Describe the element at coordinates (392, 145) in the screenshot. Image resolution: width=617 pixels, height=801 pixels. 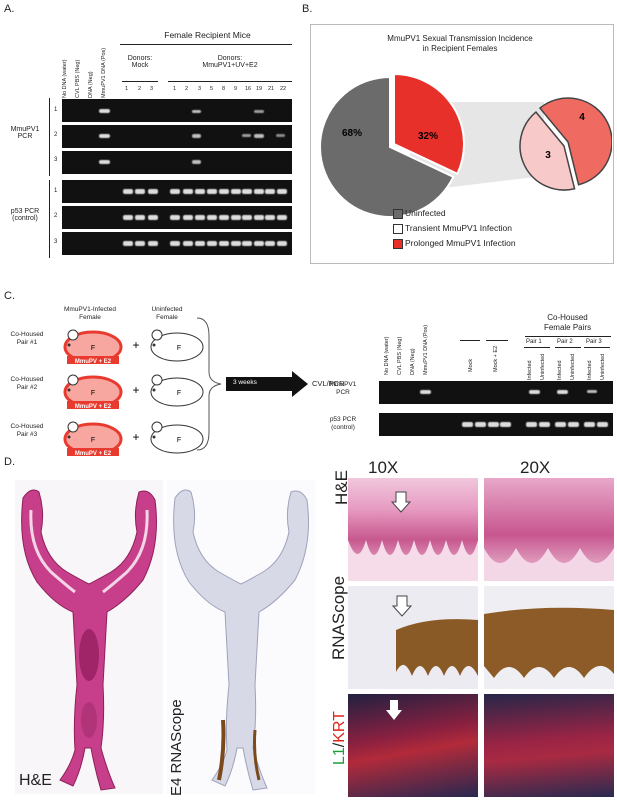
I see `main-pie` at that location.